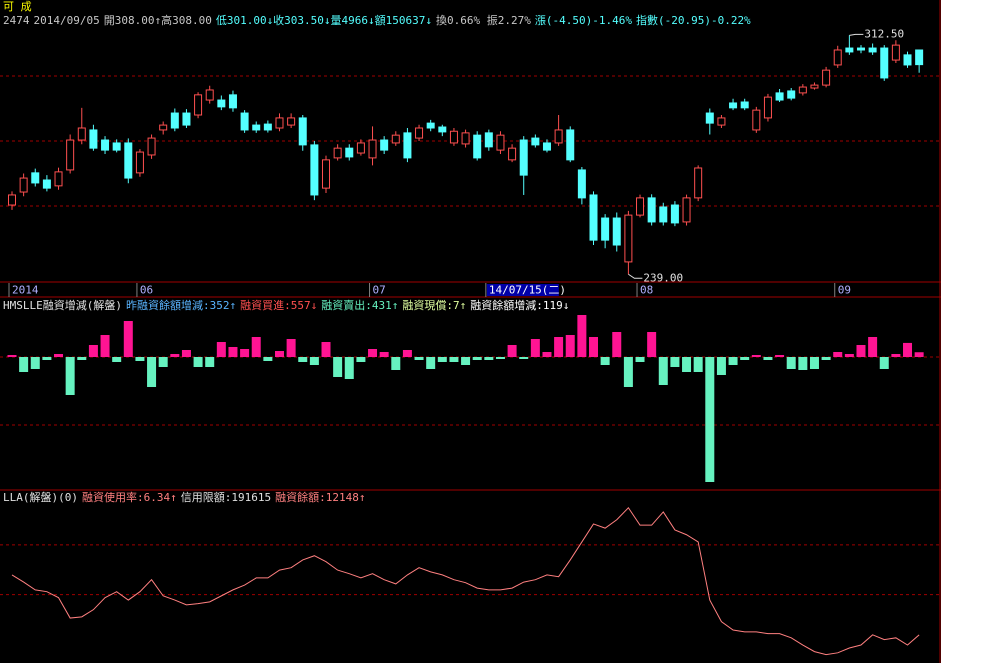 Image resolution: width=990 pixels, height=663 pixels. Describe the element at coordinates (157, 20) in the screenshot. I see `header-text: 開308.00↑高308.00` at that location.